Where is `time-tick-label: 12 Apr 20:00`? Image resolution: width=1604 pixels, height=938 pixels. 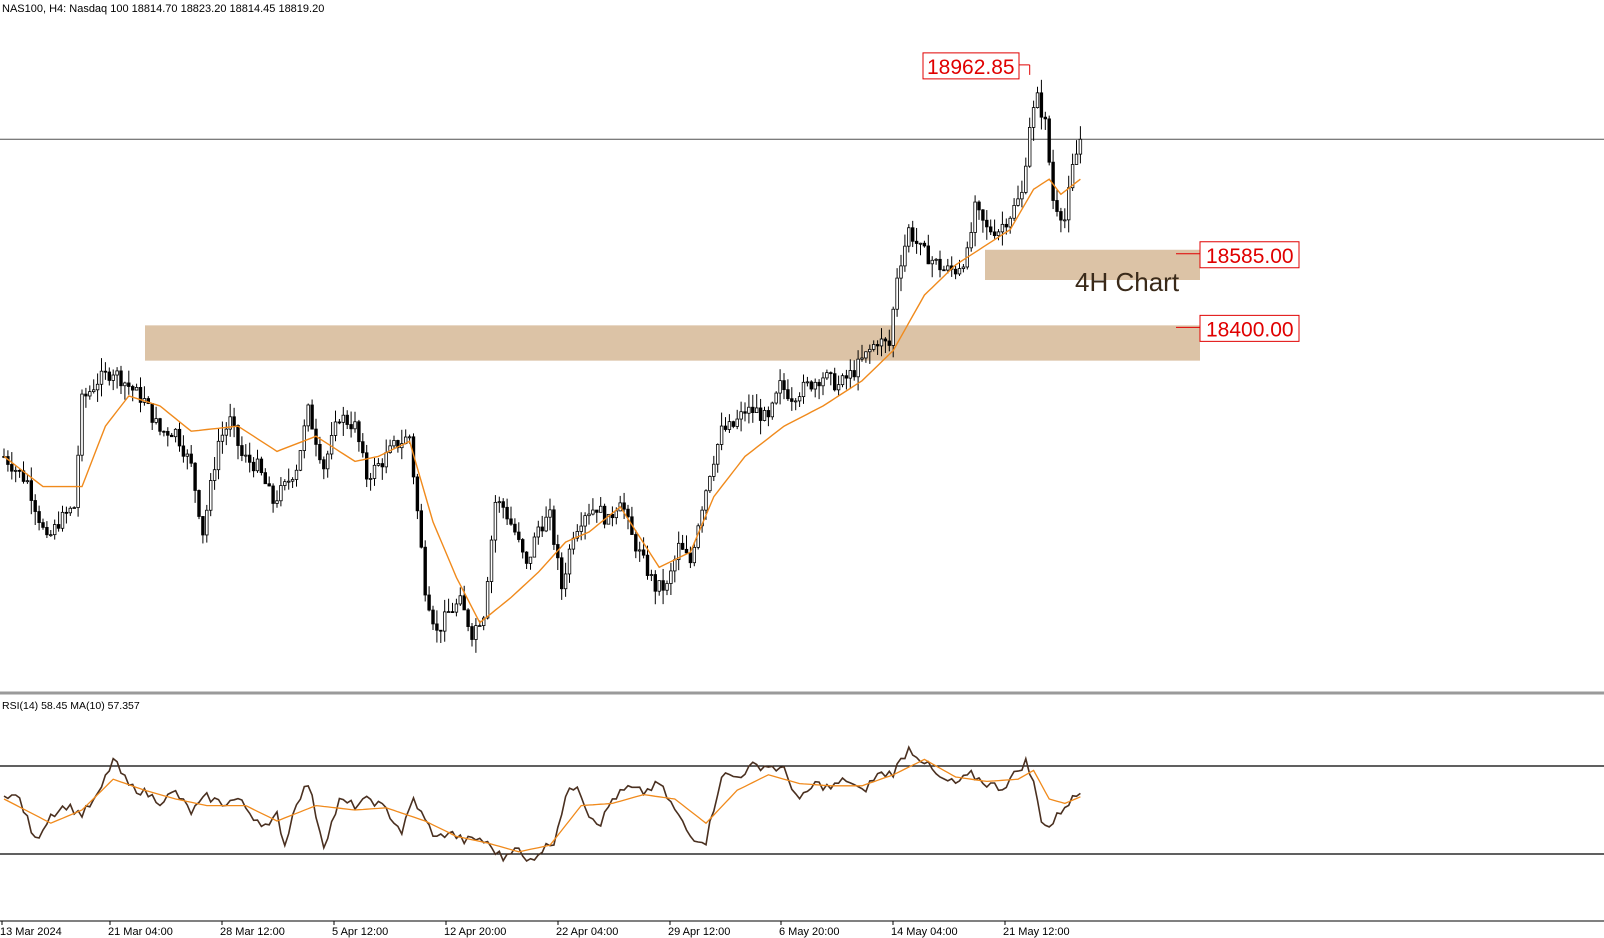 time-tick-label: 12 Apr 20:00 is located at coordinates (475, 932).